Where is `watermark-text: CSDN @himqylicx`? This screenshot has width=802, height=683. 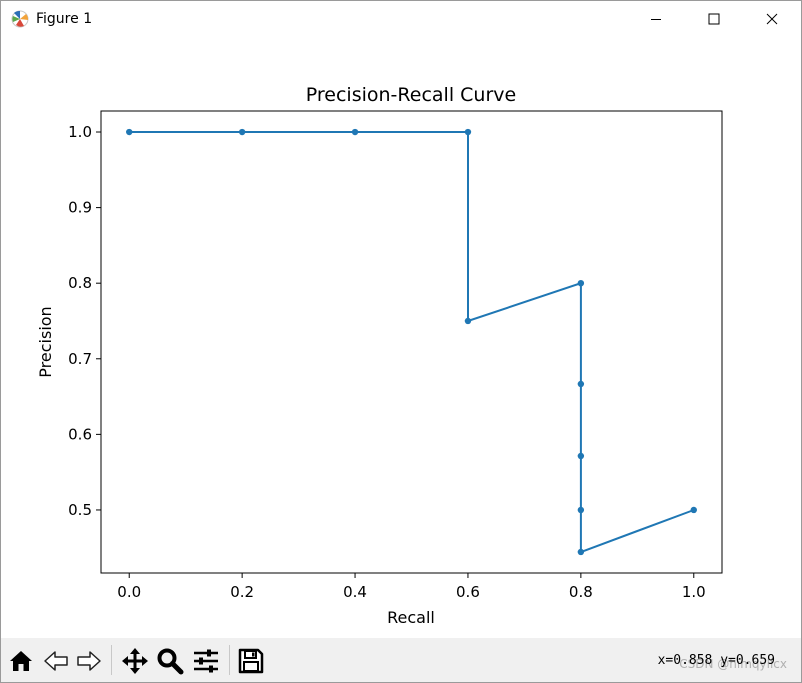
watermark-text: CSDN @himqylicx is located at coordinates (733, 664).